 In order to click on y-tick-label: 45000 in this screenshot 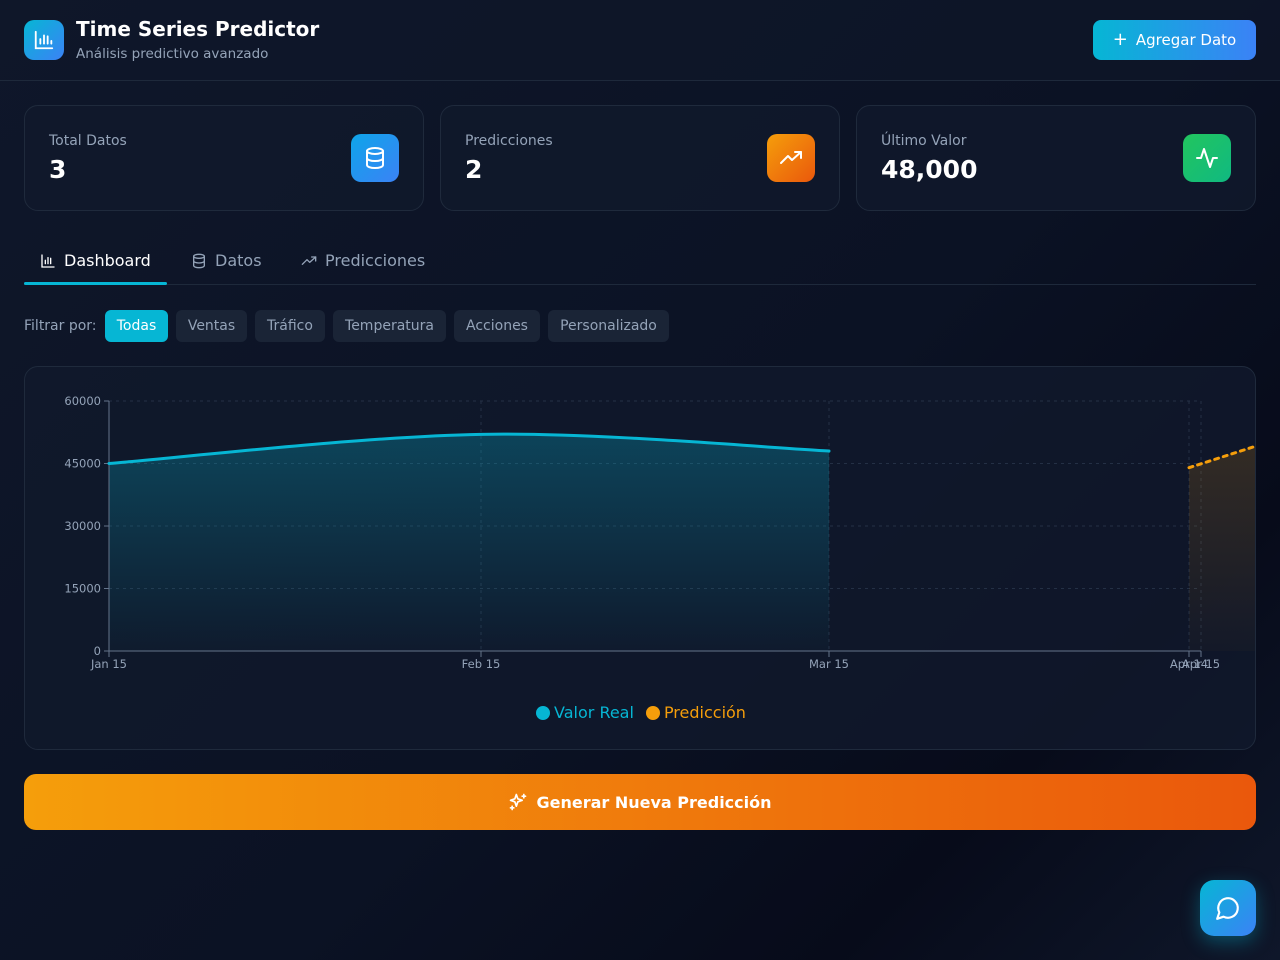, I will do `click(82, 464)`.